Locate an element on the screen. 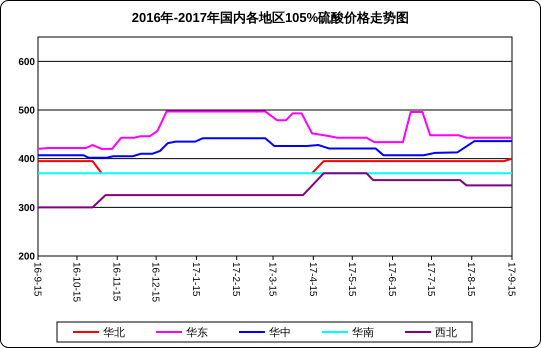 Image resolution: width=541 pixels, height=348 pixels. legend-label: 华中 is located at coordinates (280, 332).